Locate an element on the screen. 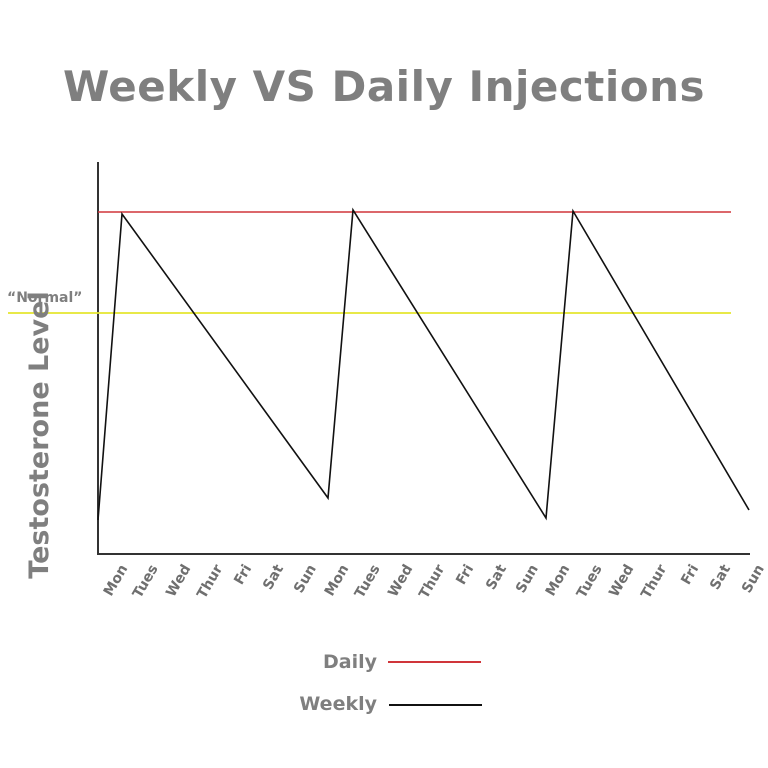 This screenshot has width=768, height=768. legend-daily-label: Daily is located at coordinates (349, 662).